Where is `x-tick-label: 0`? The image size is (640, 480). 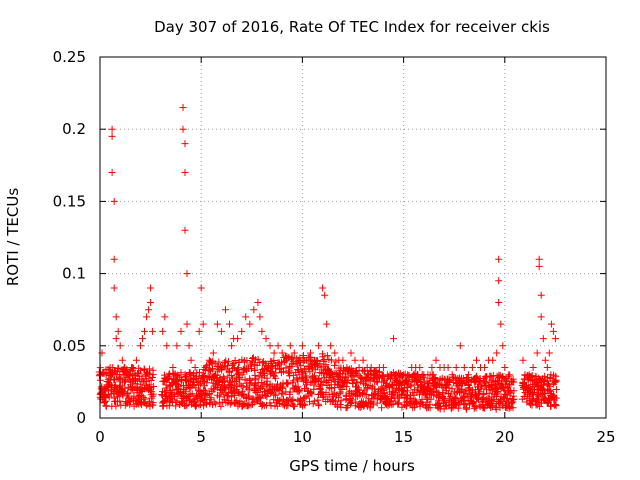
x-tick-label: 0 is located at coordinates (100, 437).